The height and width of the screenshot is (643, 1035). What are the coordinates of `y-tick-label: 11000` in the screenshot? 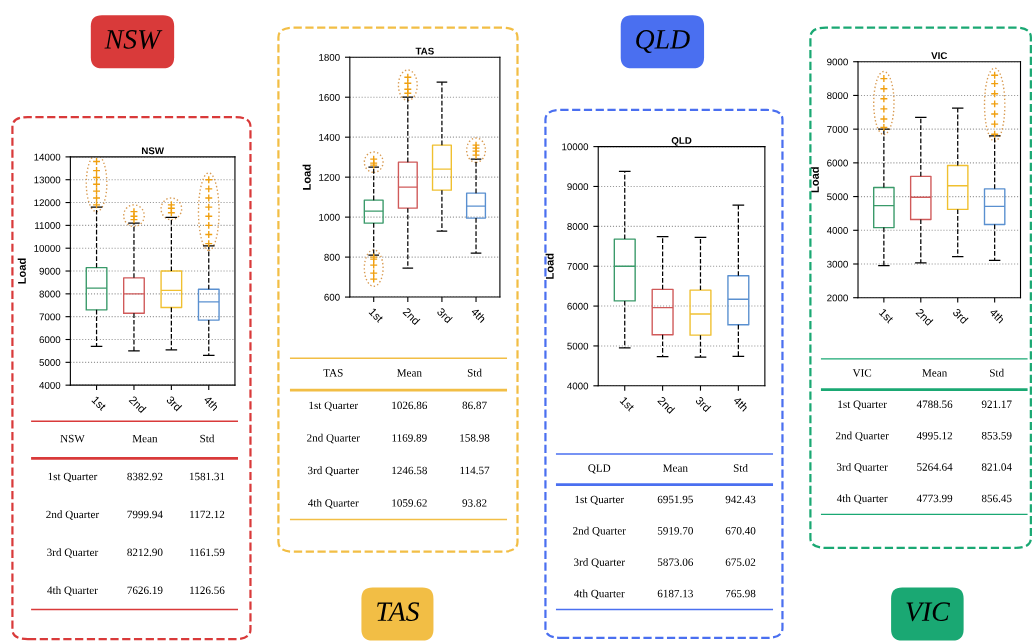 It's located at (48, 225).